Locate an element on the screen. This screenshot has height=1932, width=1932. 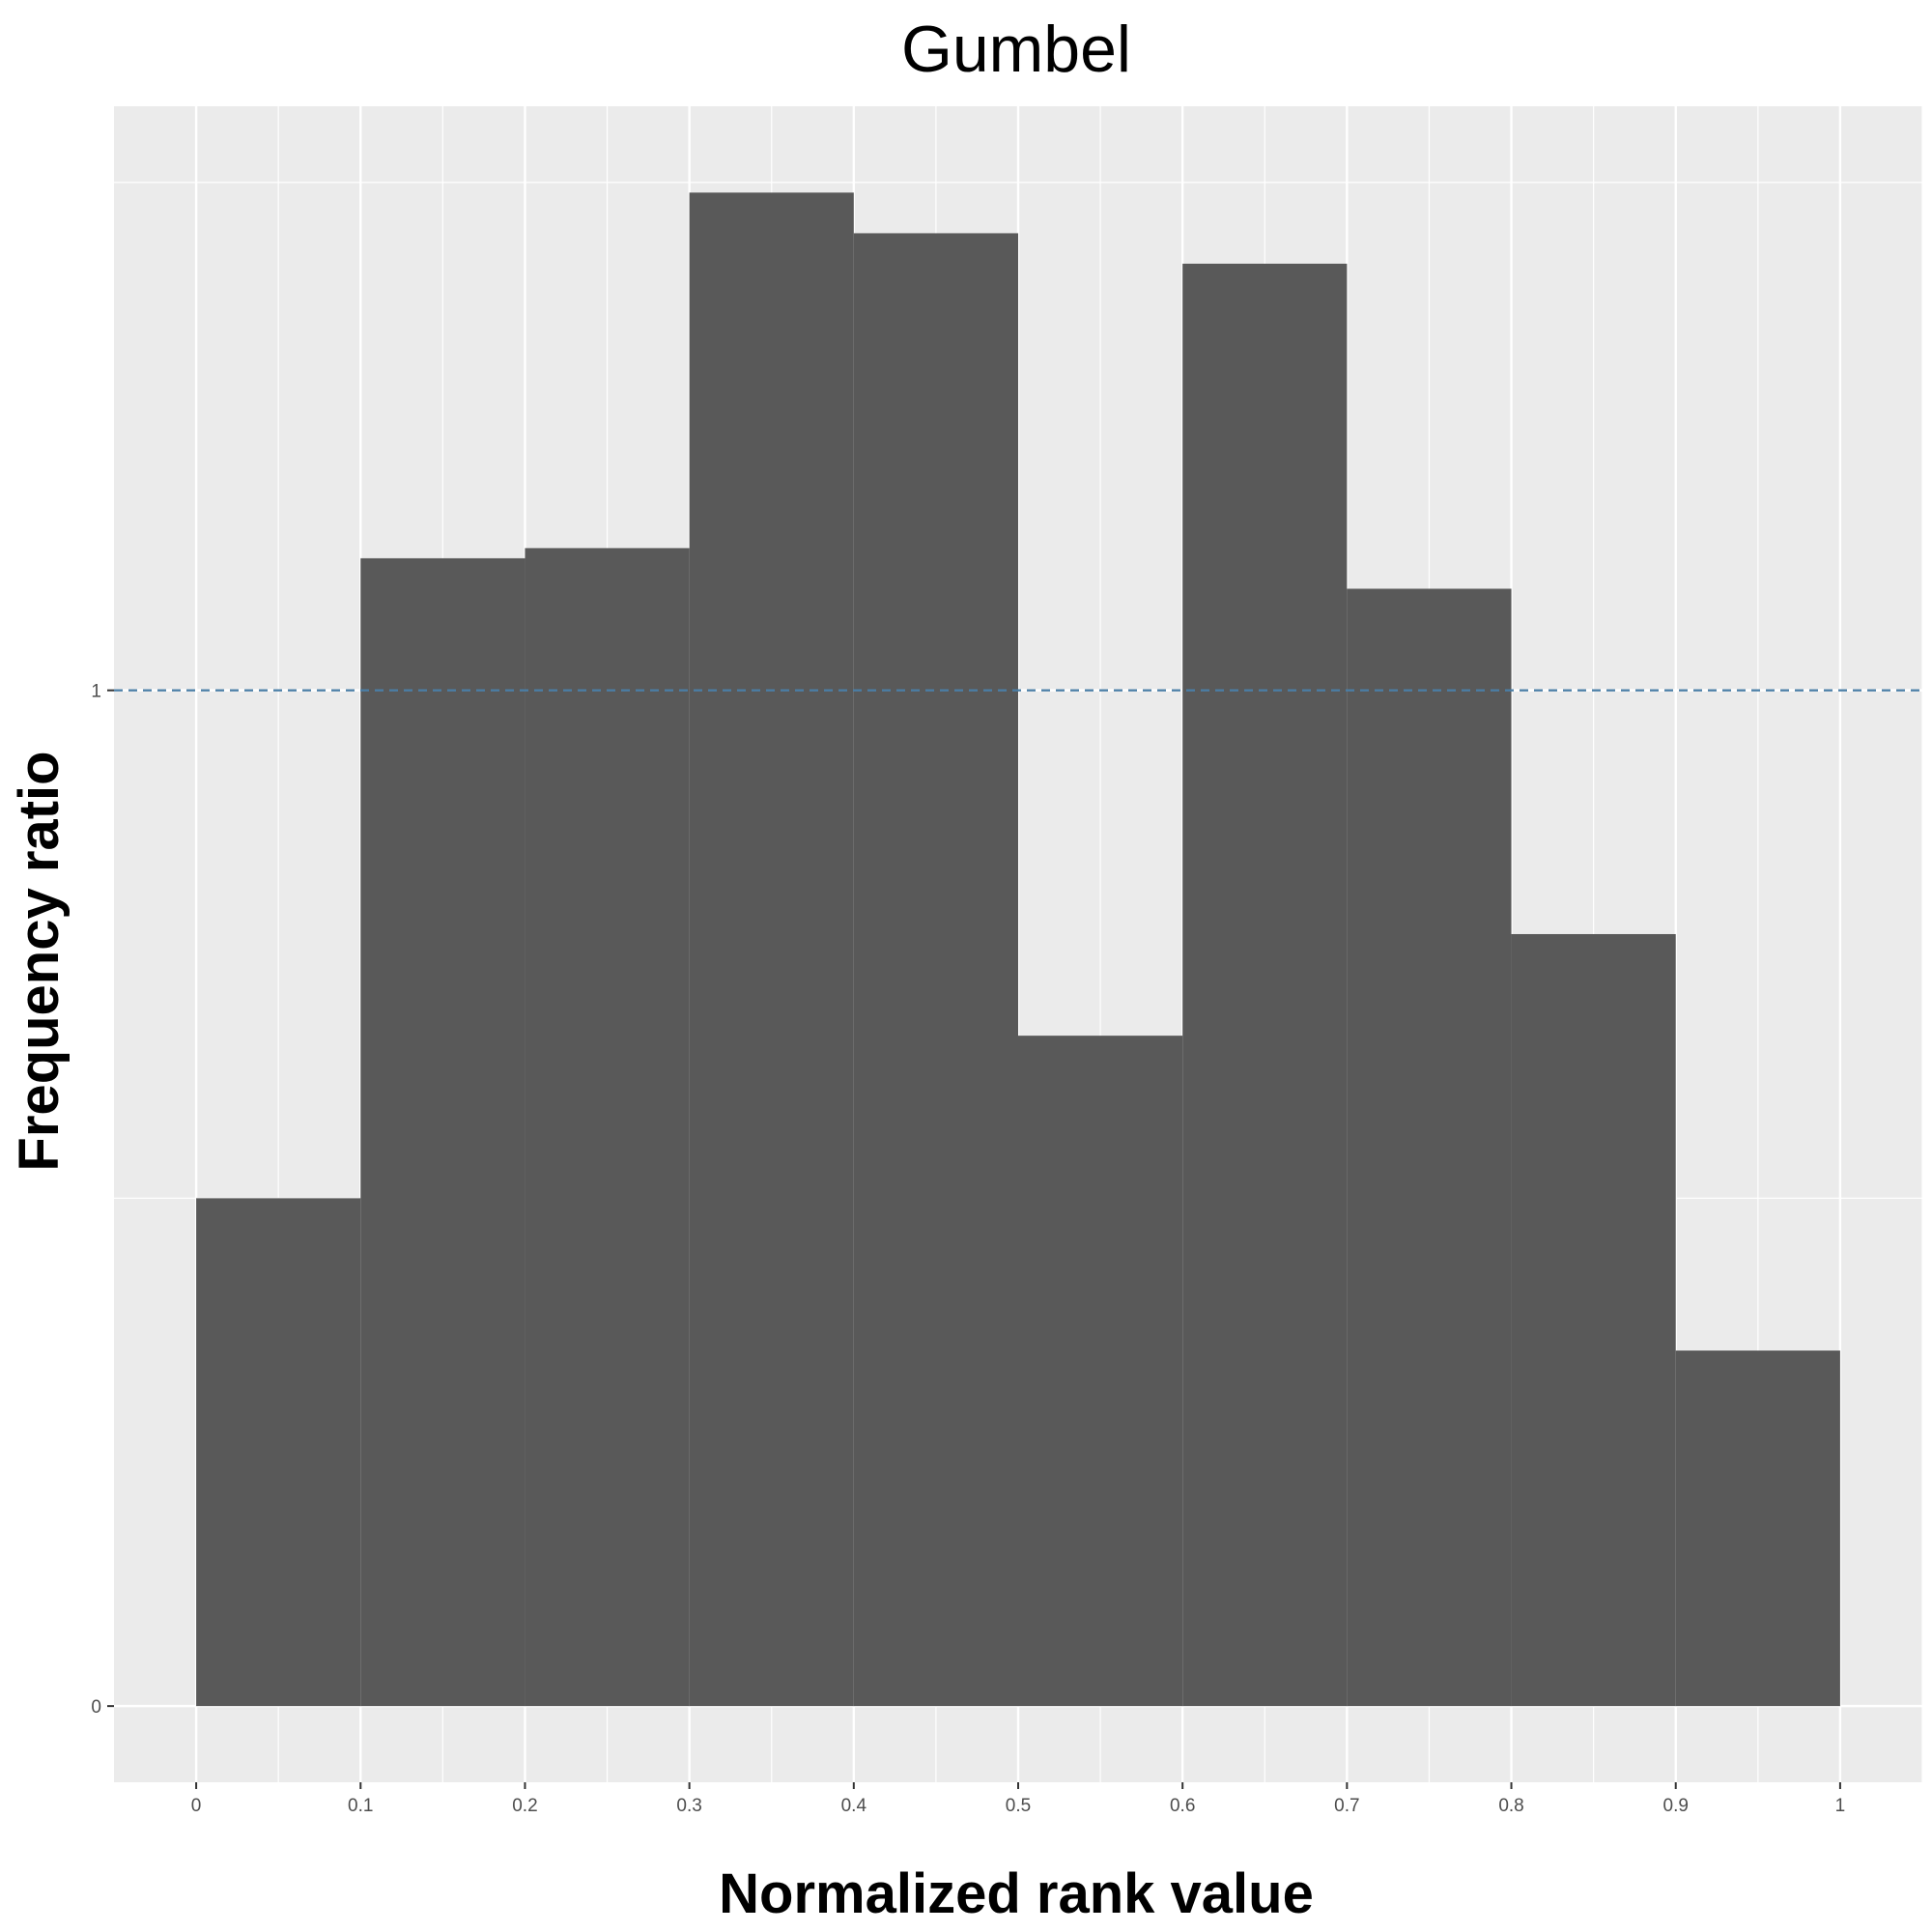
x-tick-label: 0.9 is located at coordinates (1676, 1806).